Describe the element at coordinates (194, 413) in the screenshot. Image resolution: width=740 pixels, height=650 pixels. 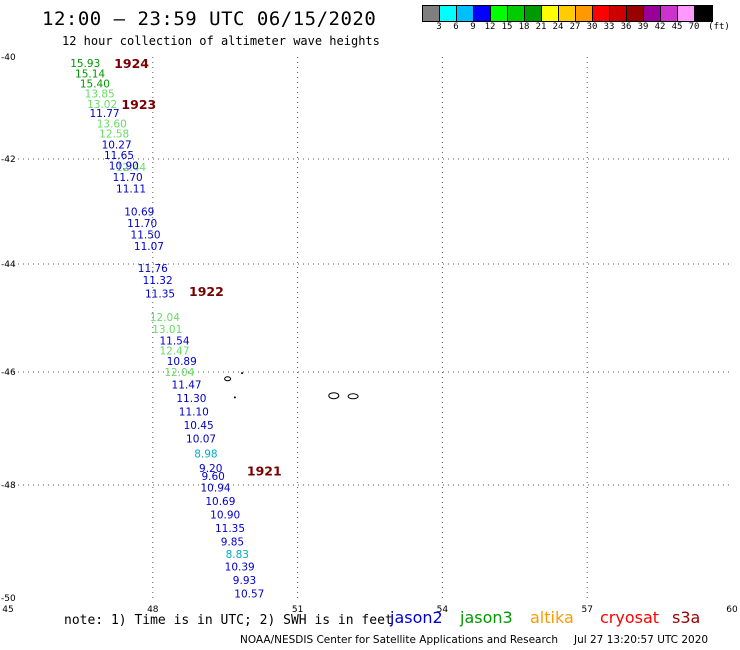
I see `wave-height-value: 11.10` at that location.